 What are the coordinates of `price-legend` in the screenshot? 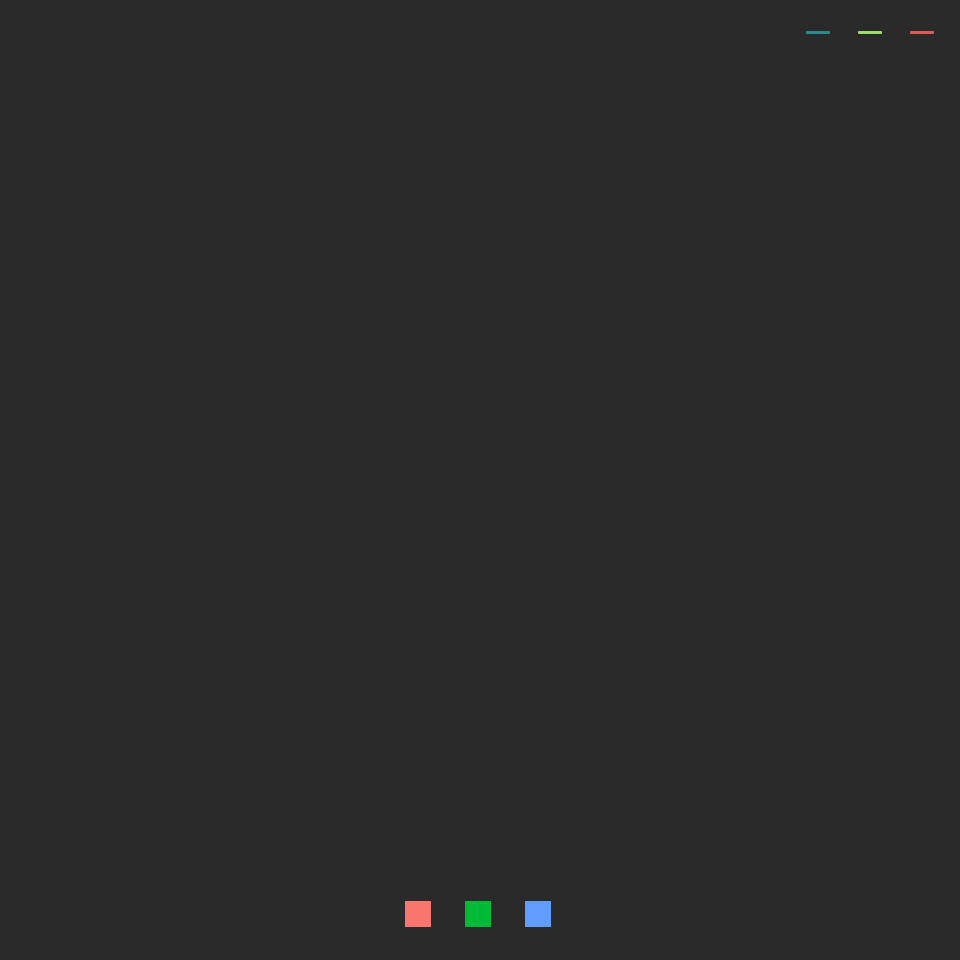 It's located at (873, 32).